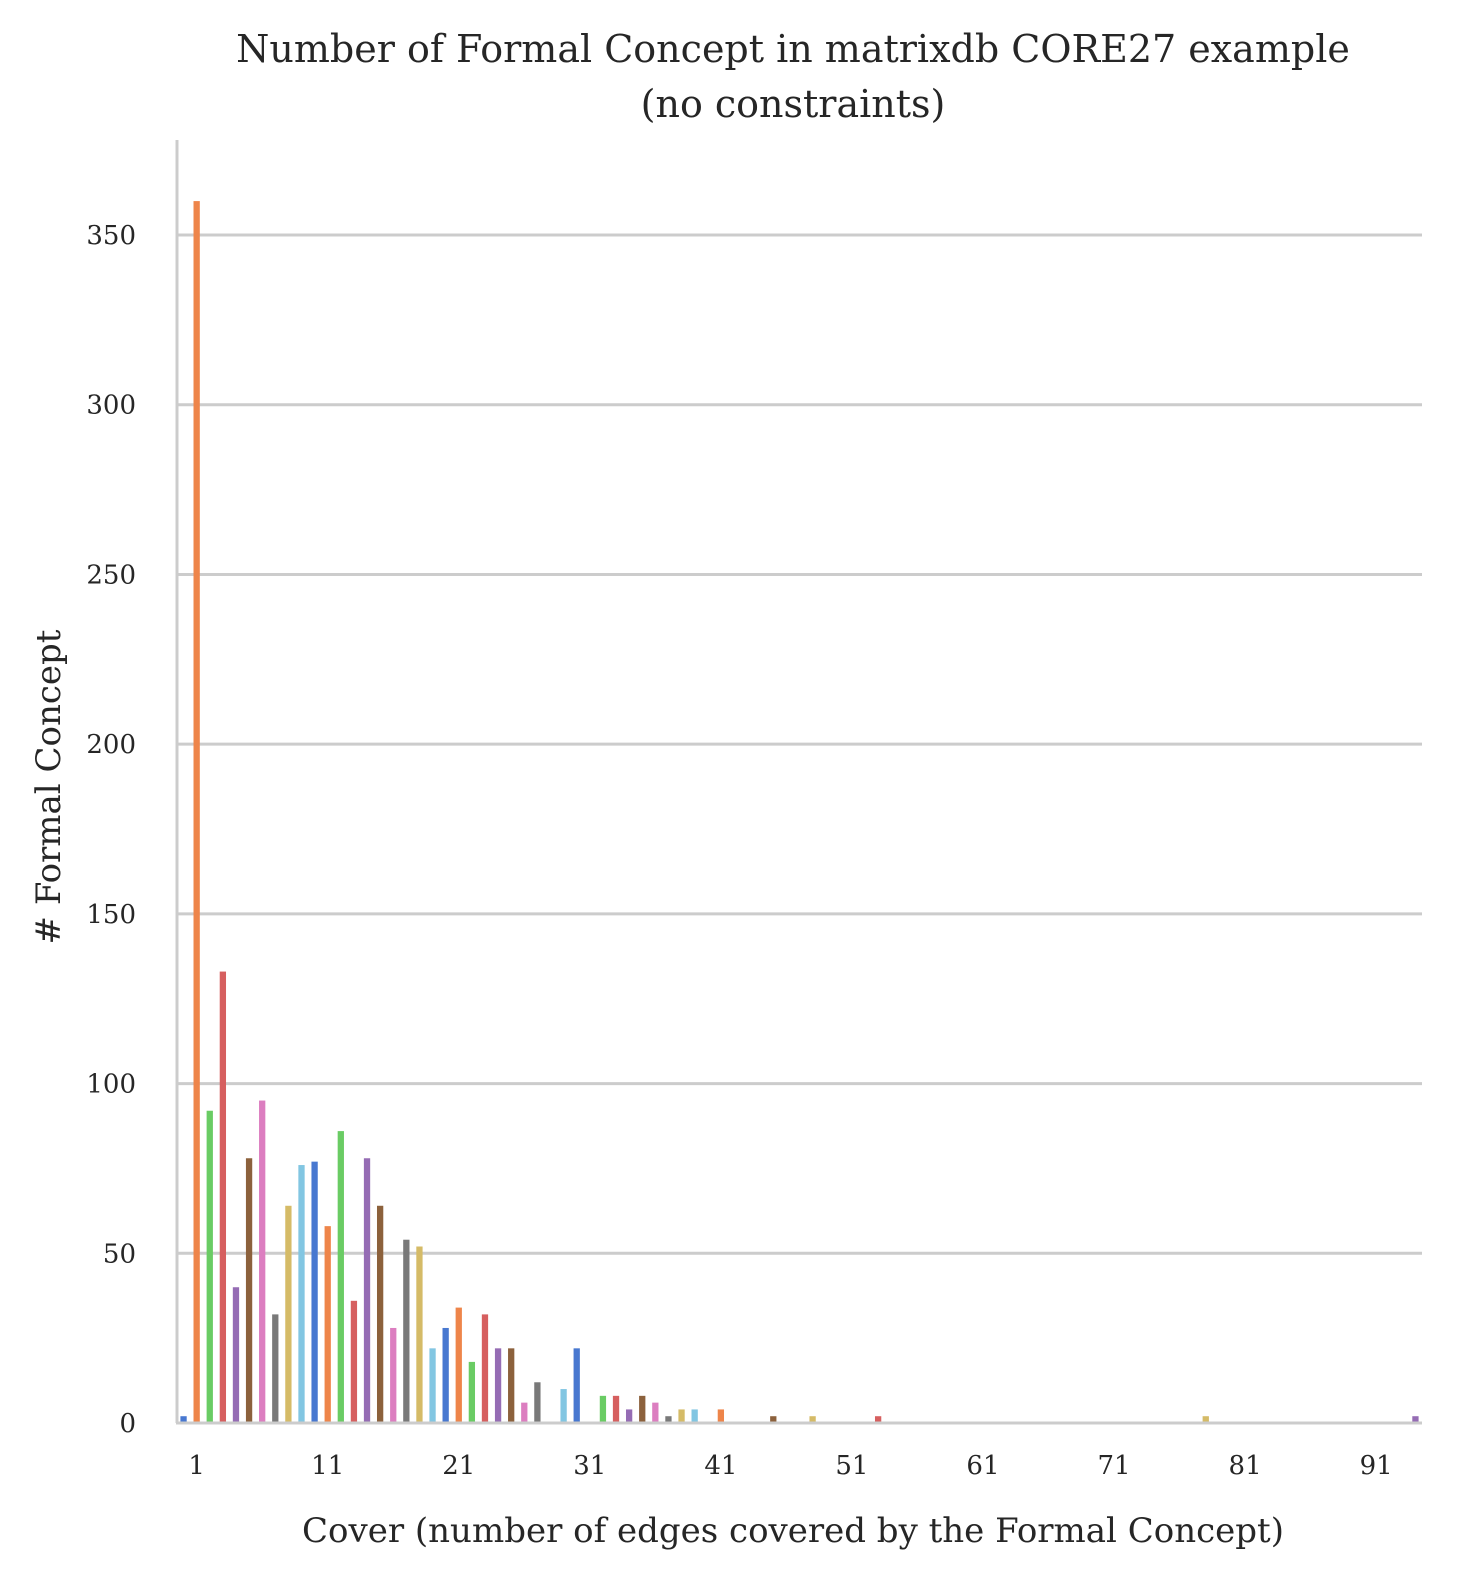 This screenshot has height=1588, width=1459. What do you see at coordinates (111, 915) in the screenshot?
I see `y-tick-label: 150` at bounding box center [111, 915].